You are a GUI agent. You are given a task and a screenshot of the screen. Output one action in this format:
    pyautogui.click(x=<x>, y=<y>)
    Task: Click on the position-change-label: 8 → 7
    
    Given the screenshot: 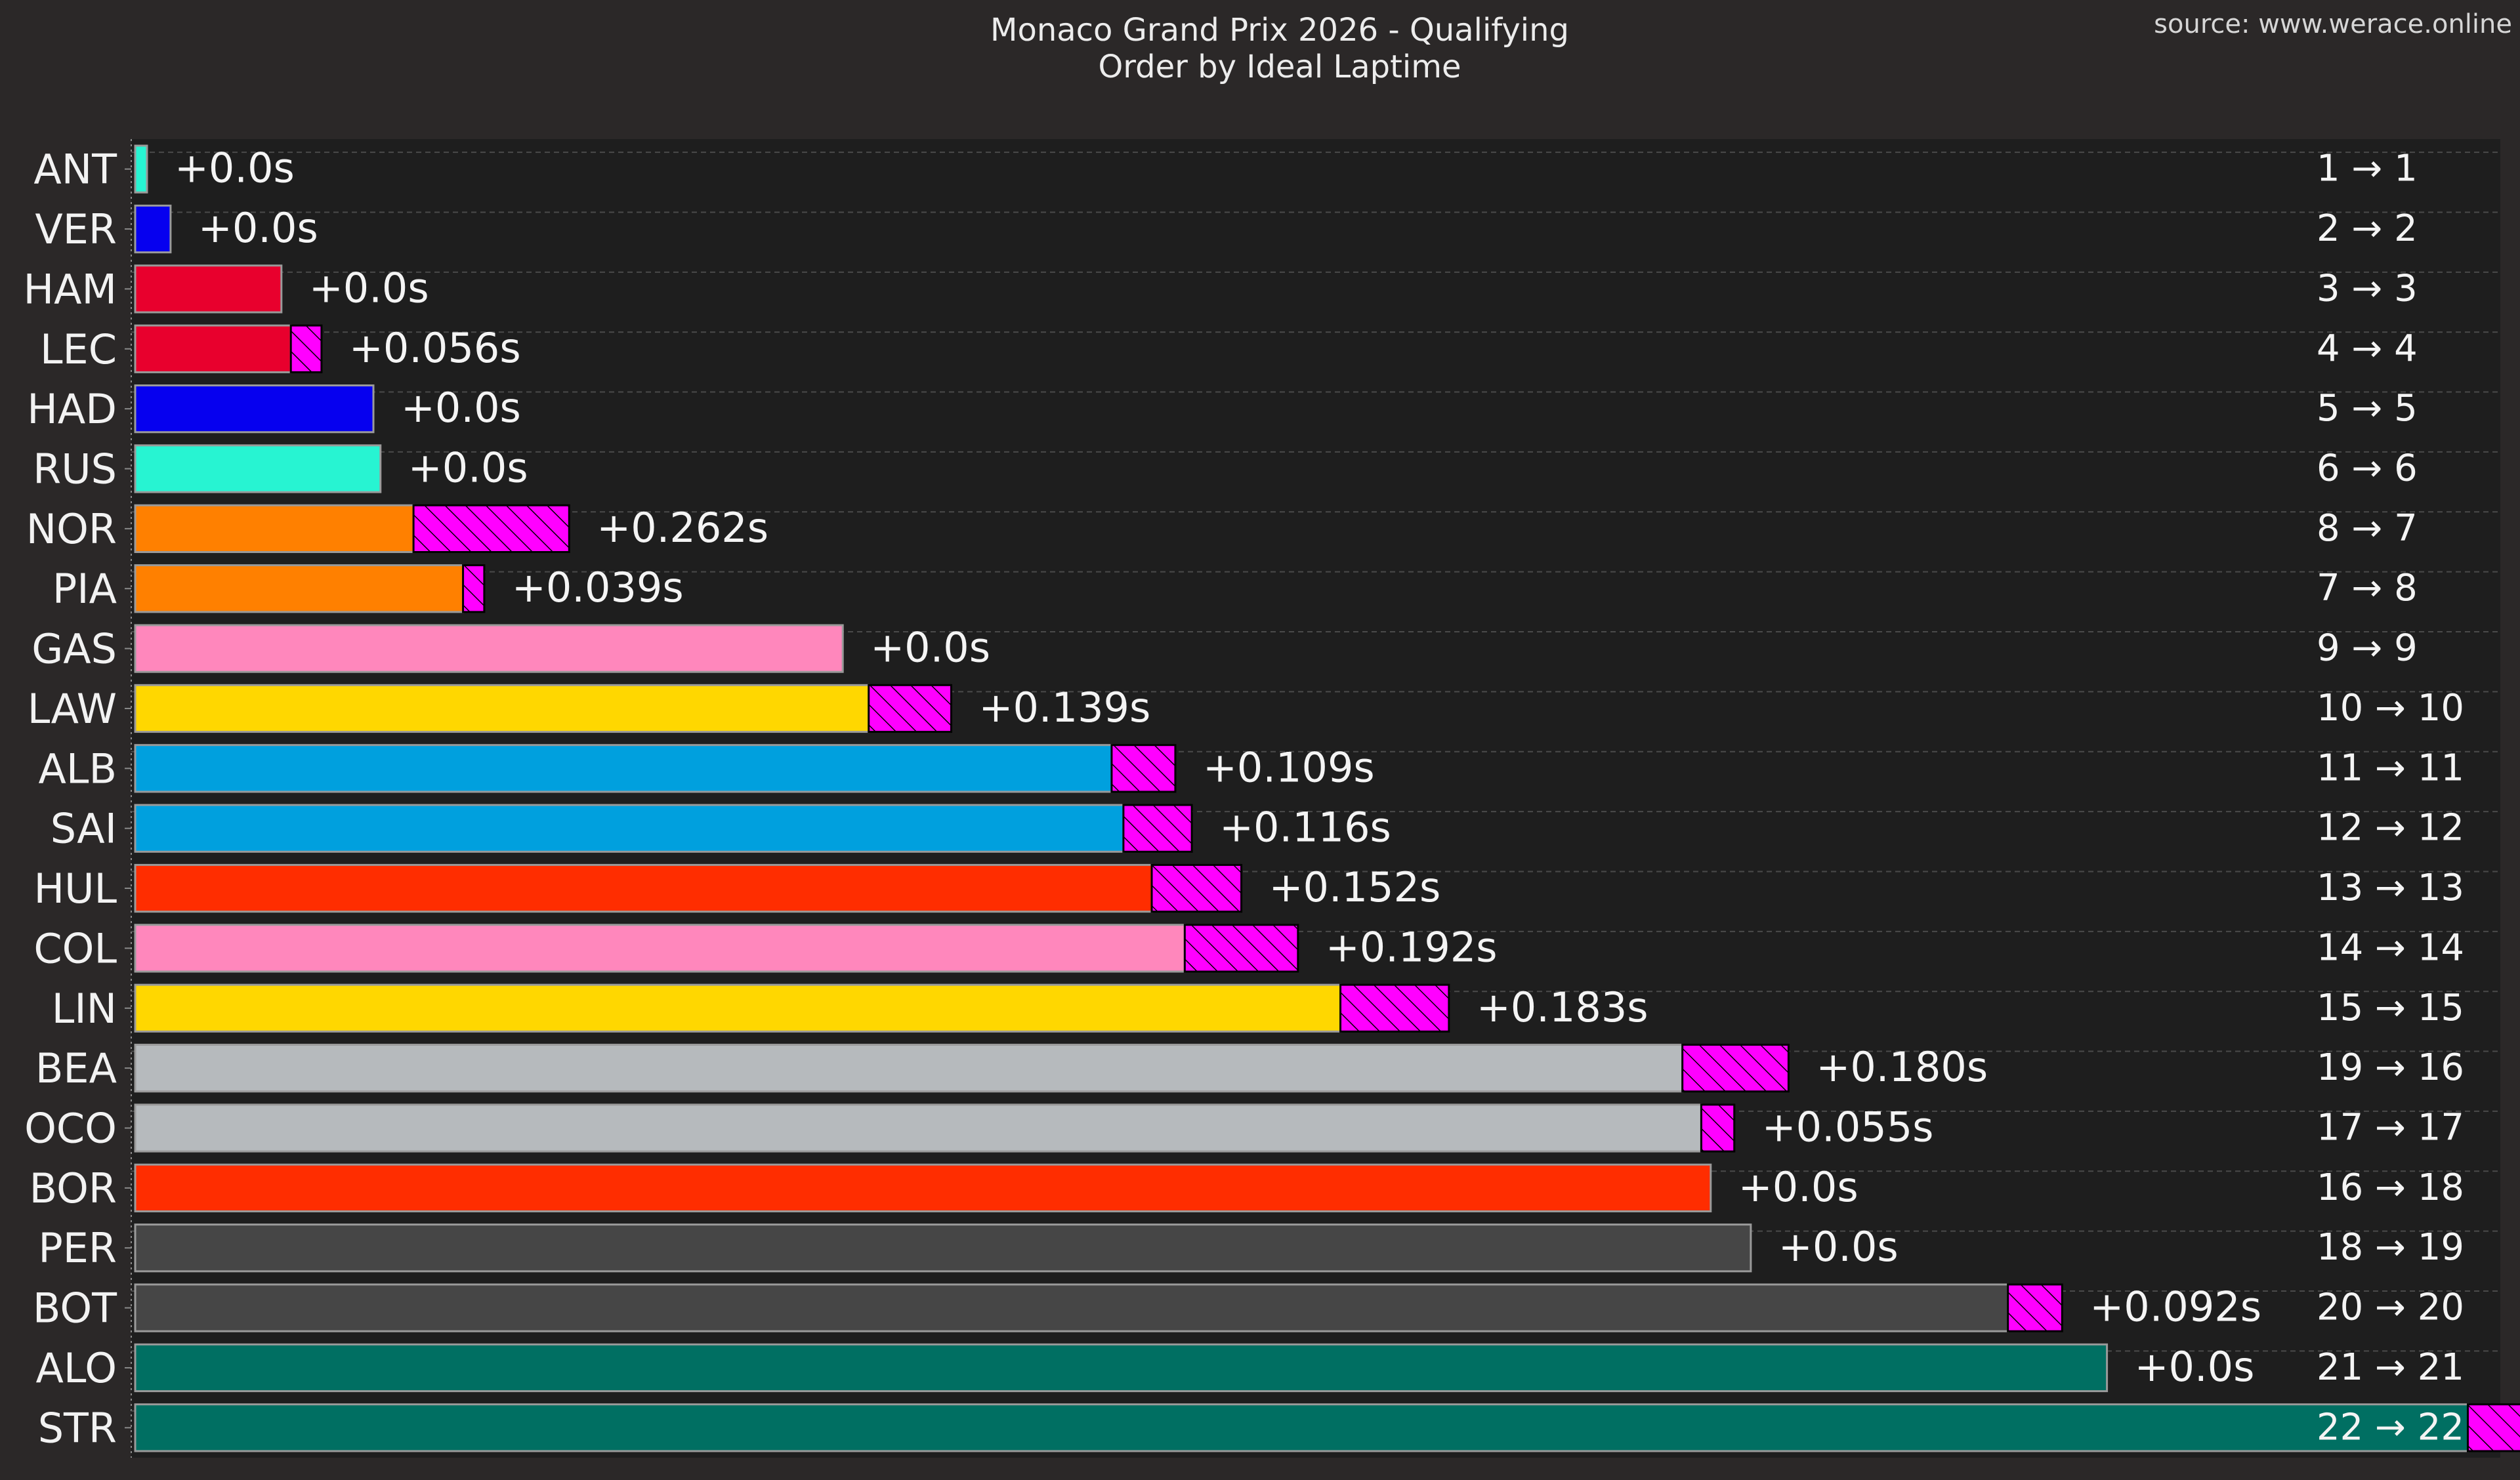 What is the action you would take?
    pyautogui.click(x=2367, y=528)
    